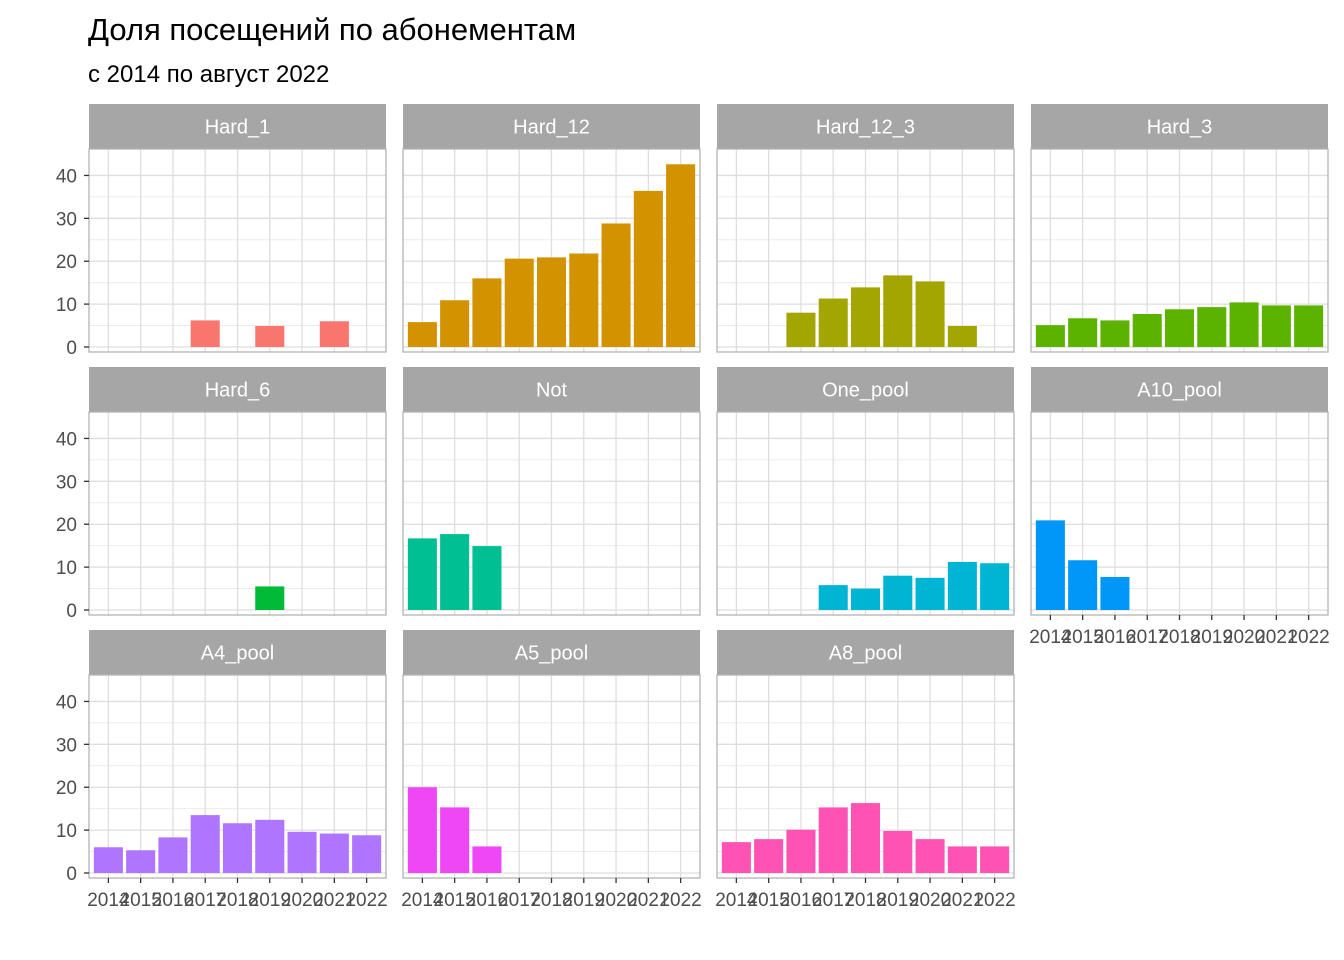 The width and height of the screenshot is (1344, 960). I want to click on bar-hard-3-2022, so click(1309, 326).